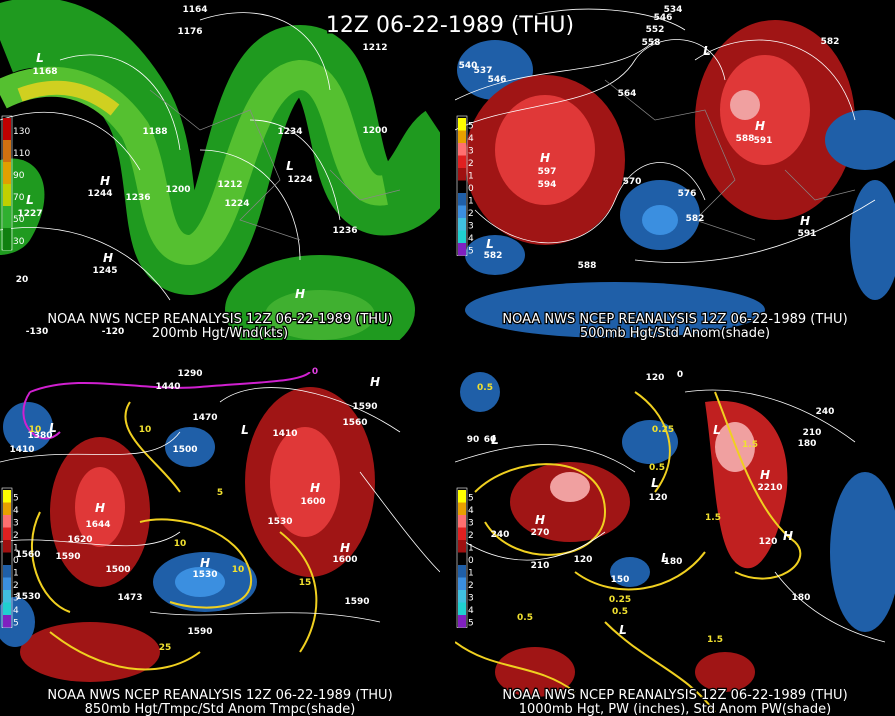 This screenshot has width=895, height=716. Describe the element at coordinates (540, 566) in the screenshot. I see `contour-label: 210` at that location.